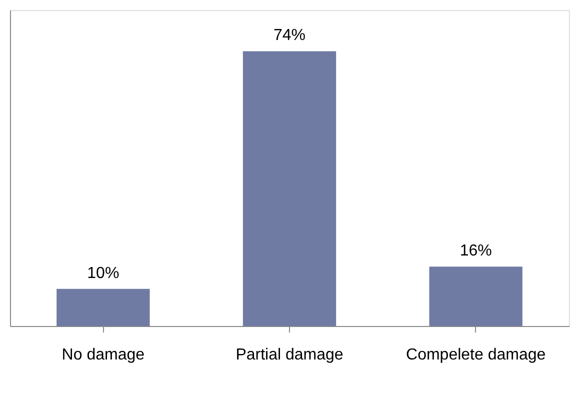  What do you see at coordinates (103, 355) in the screenshot?
I see `x-tick-label: No damage` at bounding box center [103, 355].